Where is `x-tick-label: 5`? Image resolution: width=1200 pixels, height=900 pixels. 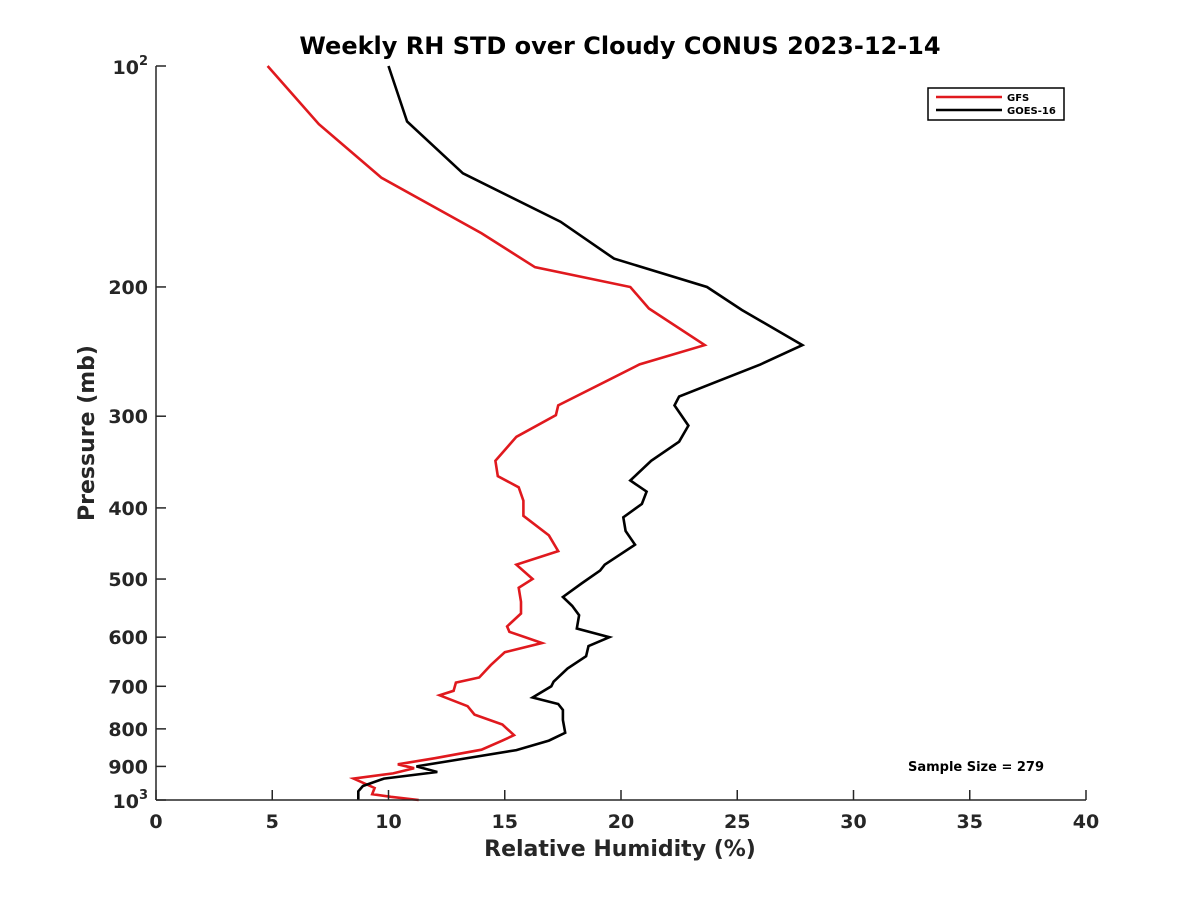 x-tick-label: 5 is located at coordinates (272, 822).